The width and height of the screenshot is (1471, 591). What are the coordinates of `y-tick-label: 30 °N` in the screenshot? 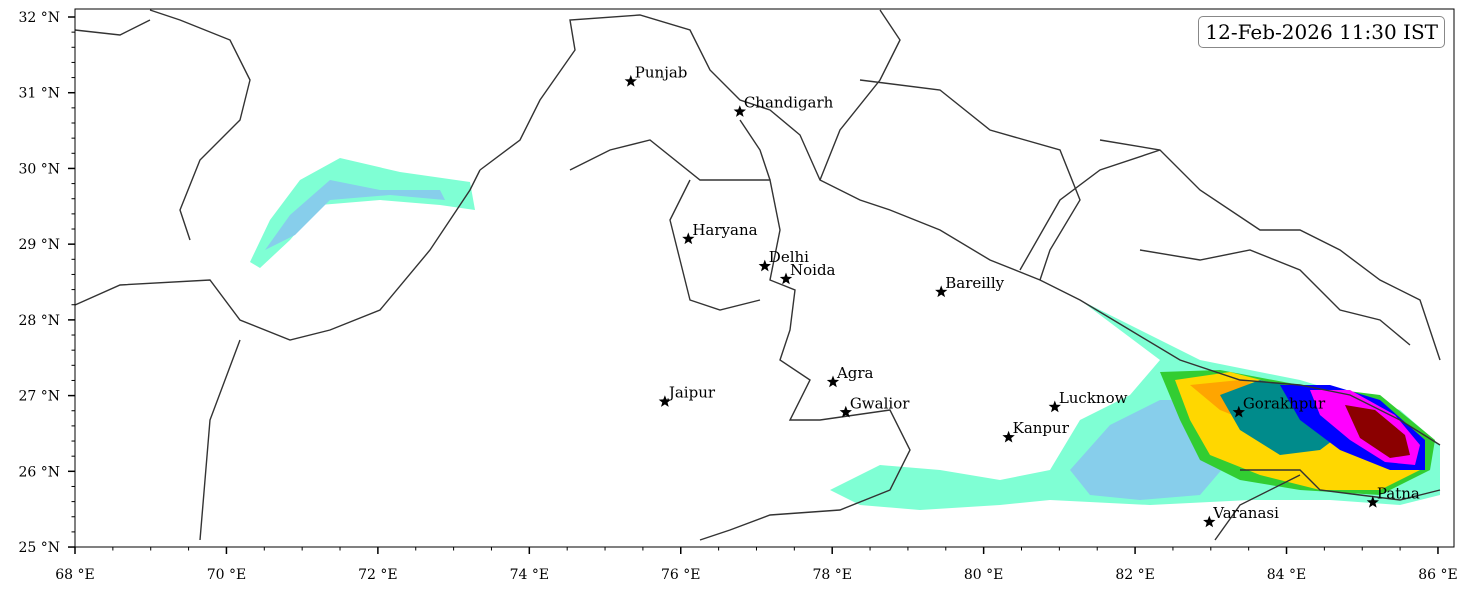 It's located at (39, 169).